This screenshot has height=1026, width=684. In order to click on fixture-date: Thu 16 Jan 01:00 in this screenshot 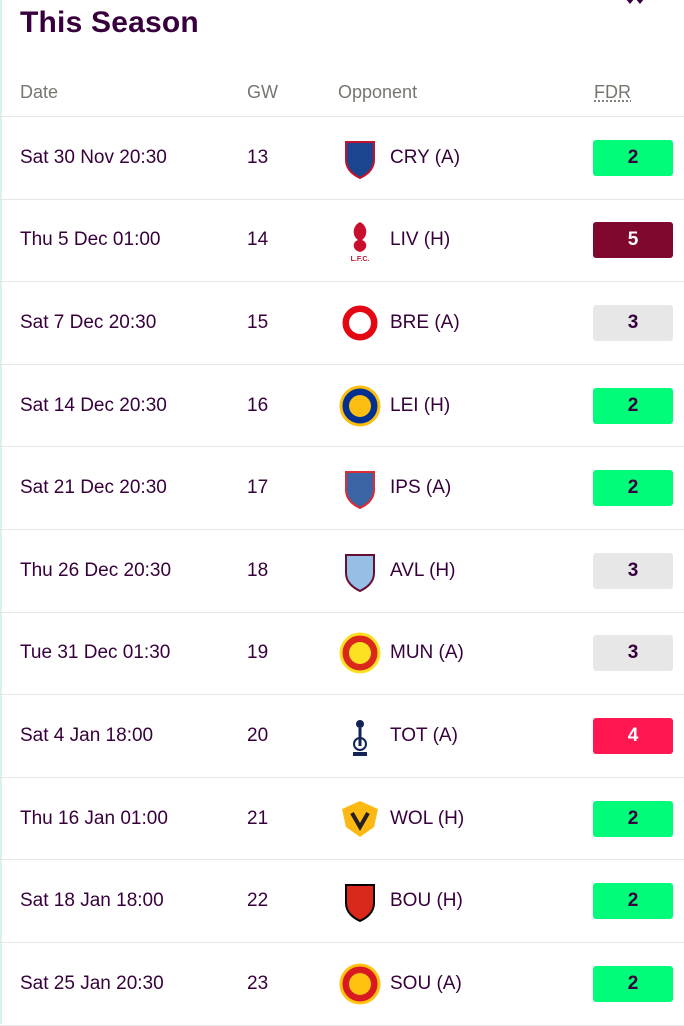, I will do `click(94, 818)`.